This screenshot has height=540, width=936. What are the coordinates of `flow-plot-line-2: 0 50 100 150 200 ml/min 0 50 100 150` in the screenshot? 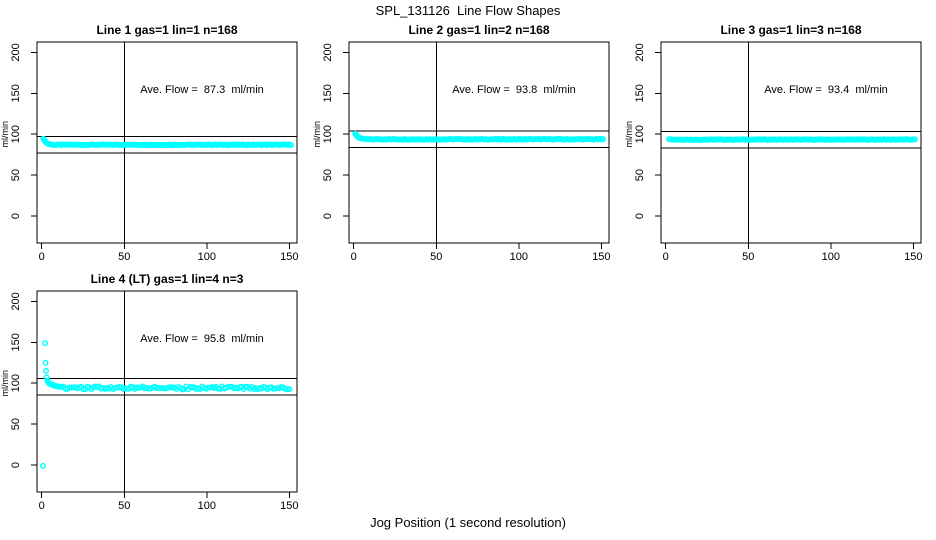 It's located at (461, 152).